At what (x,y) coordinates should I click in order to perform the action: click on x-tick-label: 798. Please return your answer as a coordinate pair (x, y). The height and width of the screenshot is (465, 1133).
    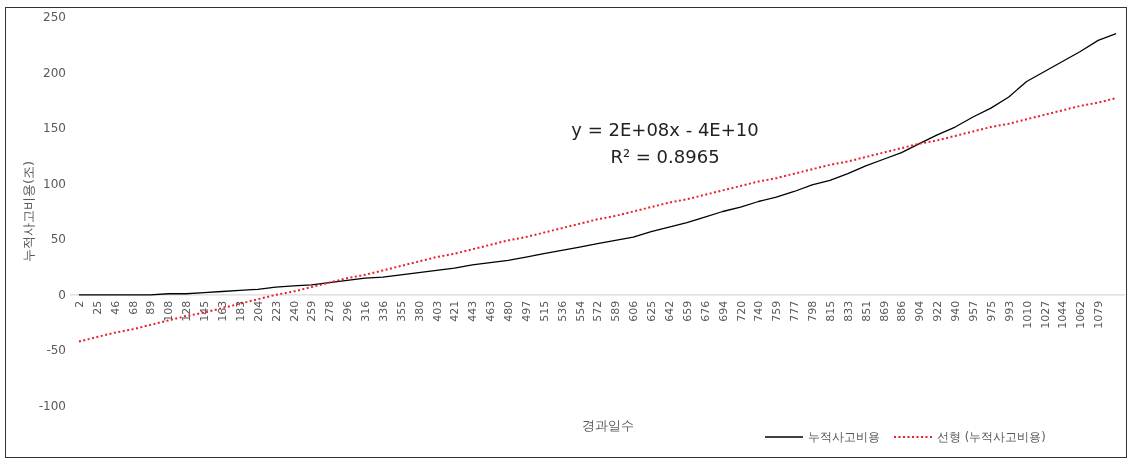
    Looking at the image, I should click on (813, 311).